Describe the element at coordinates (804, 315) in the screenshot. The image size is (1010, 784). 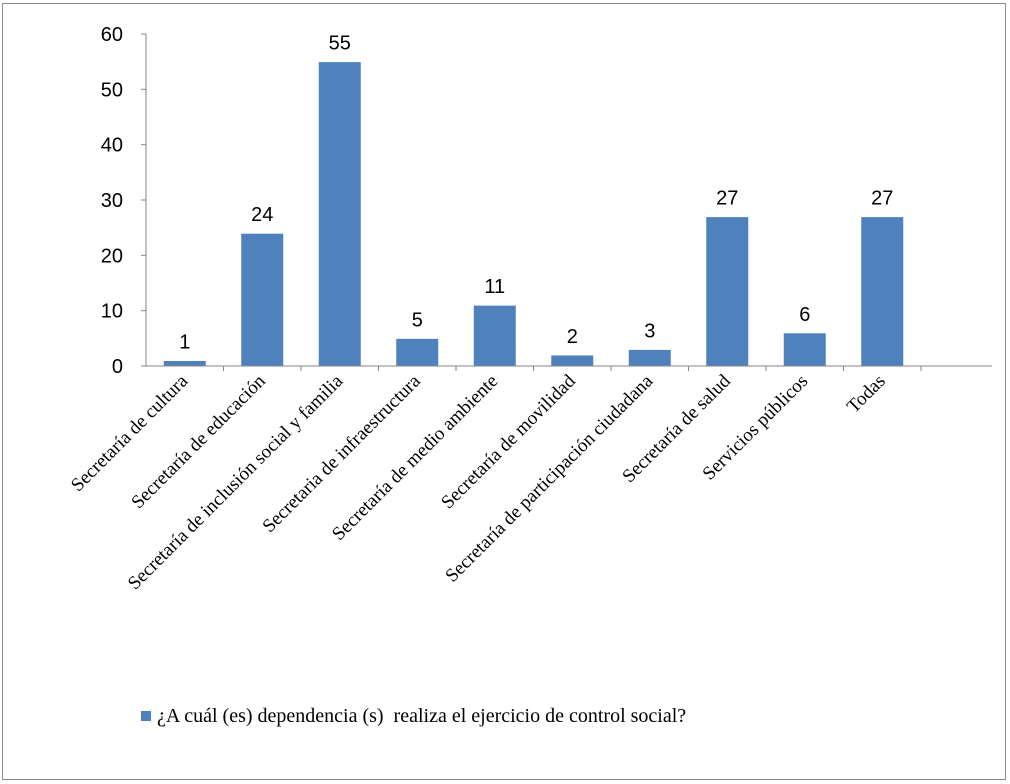
I see `data-label: 6` at that location.